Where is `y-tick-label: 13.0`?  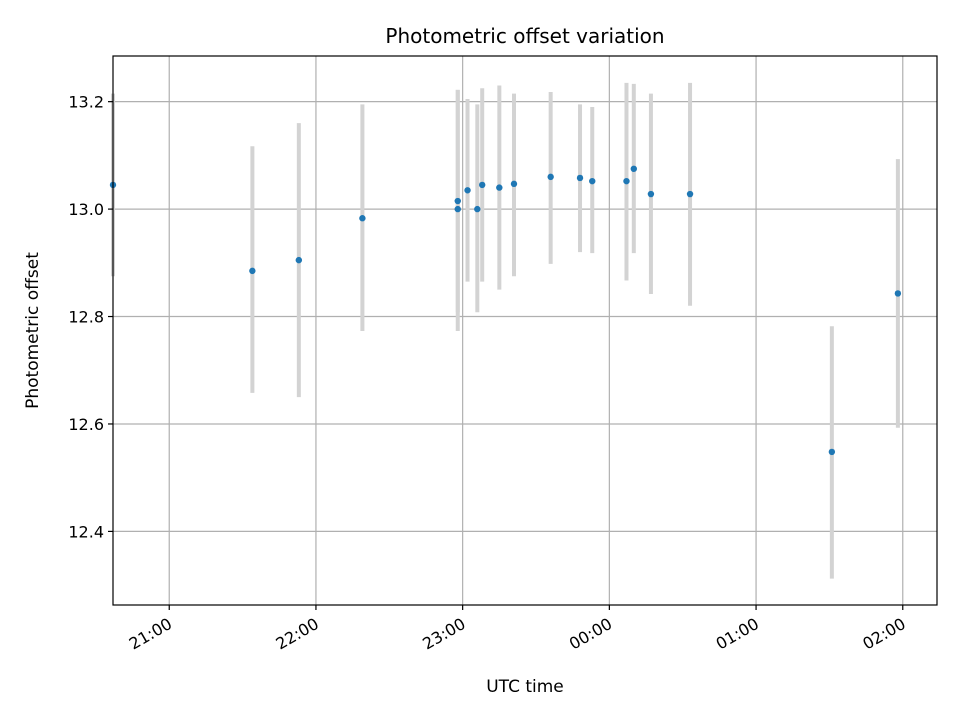
y-tick-label: 13.0 is located at coordinates (86, 209).